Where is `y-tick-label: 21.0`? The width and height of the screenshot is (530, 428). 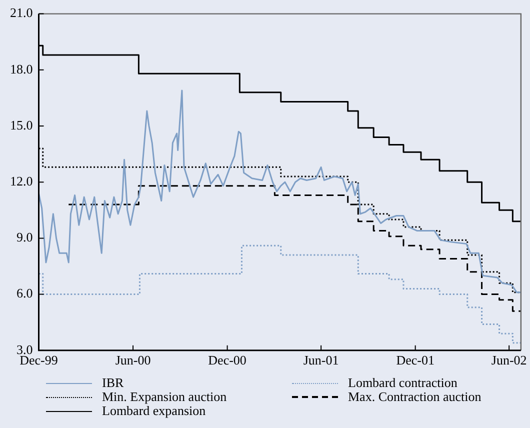
y-tick-label: 21.0 is located at coordinates (21, 12).